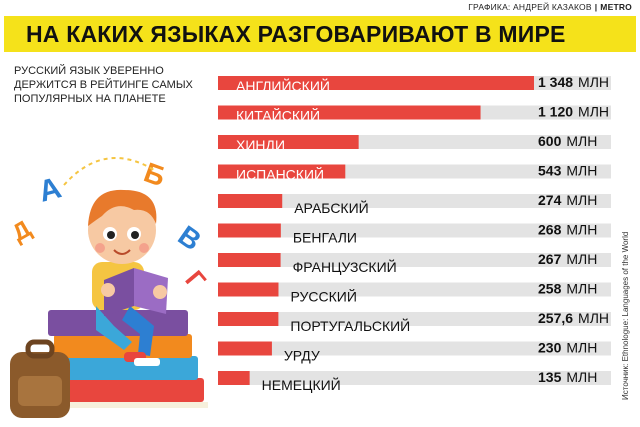 This screenshot has height=427, width=640. What do you see at coordinates (301, 384) in the screenshot?
I see `category-label: НЕМЕЦКИЙ` at bounding box center [301, 384].